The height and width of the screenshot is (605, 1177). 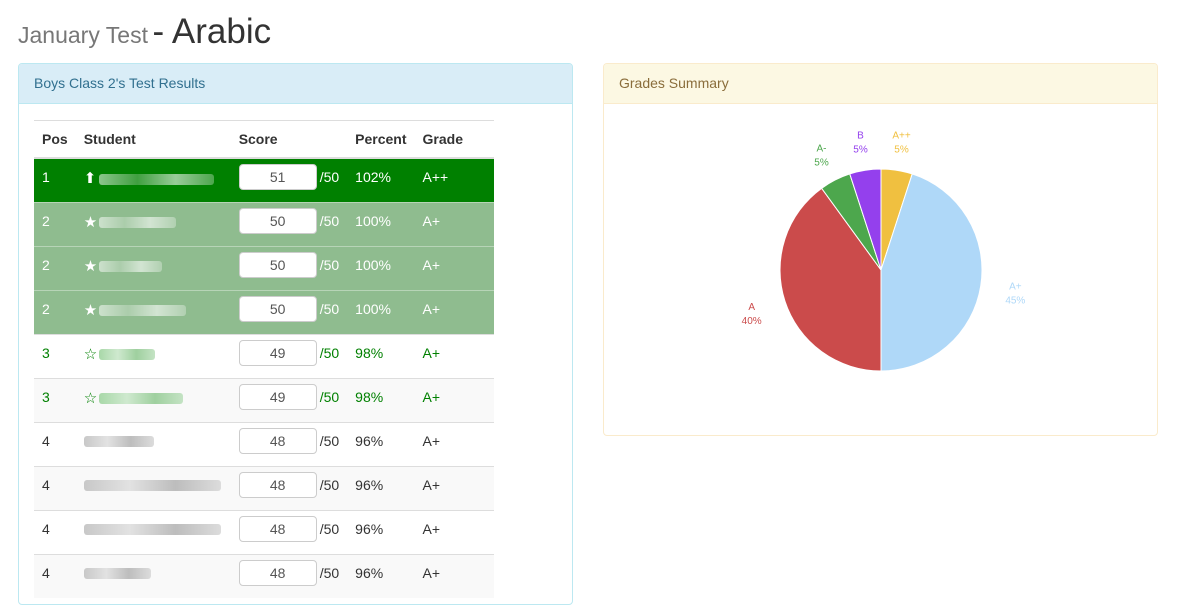 I want to click on pie-label-aplus: A+ 45%, so click(x=1015, y=293).